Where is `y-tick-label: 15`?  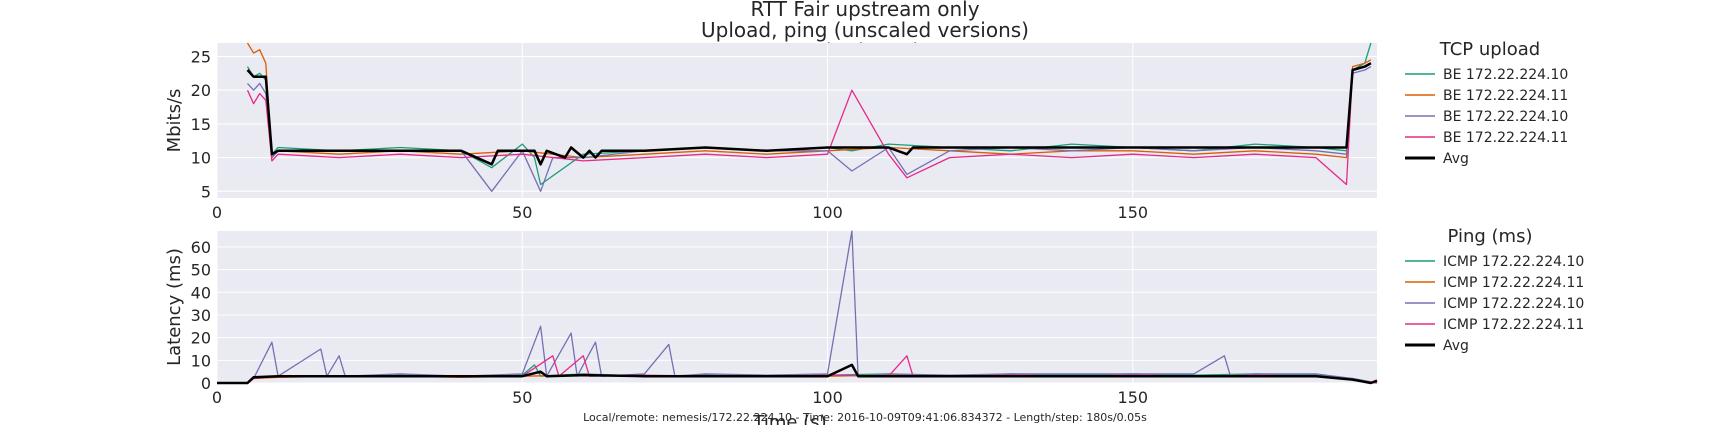
y-tick-label: 15 is located at coordinates (201, 124).